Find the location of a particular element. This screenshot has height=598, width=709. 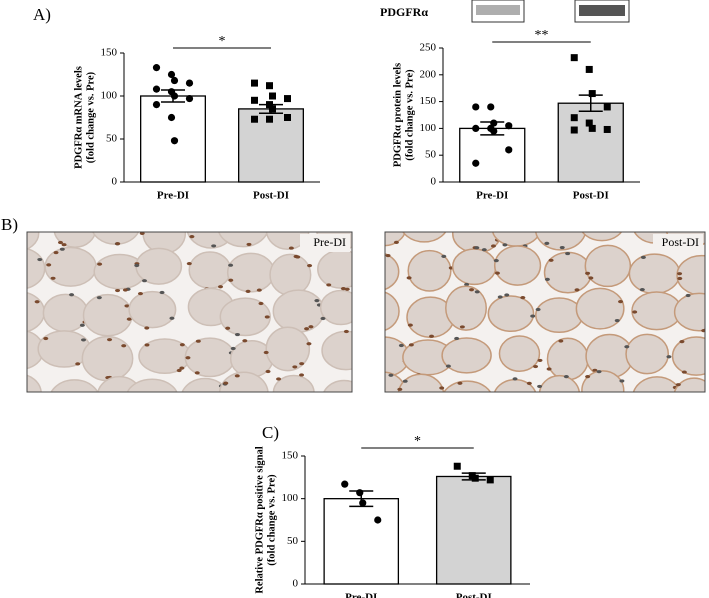

y-axis-label: (fold change vs. Pre) is located at coordinates (409, 115).